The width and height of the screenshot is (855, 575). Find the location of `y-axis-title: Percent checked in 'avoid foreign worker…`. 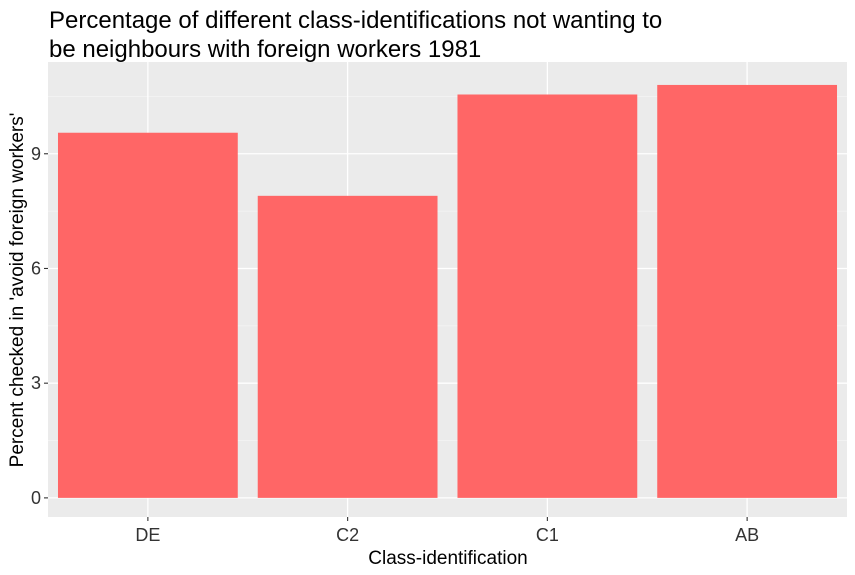

y-axis-title: Percent checked in 'avoid foreign worker… is located at coordinates (17, 290).